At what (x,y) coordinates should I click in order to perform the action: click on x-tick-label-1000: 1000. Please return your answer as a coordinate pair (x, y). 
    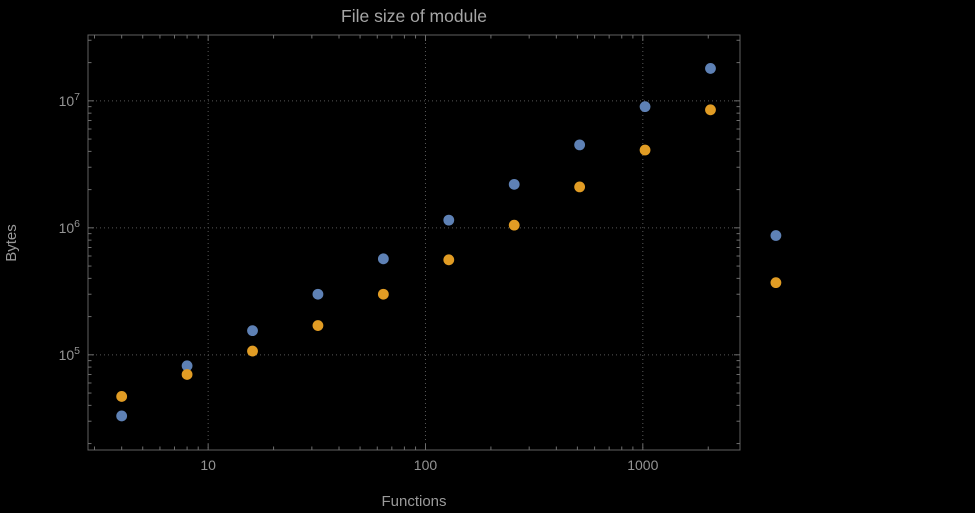
    Looking at the image, I should click on (642, 465).